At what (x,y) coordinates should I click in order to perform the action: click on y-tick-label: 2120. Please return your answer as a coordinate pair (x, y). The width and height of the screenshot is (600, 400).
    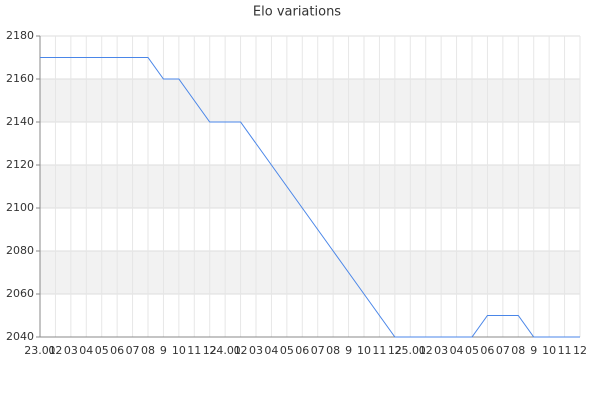
    Looking at the image, I should click on (20, 164).